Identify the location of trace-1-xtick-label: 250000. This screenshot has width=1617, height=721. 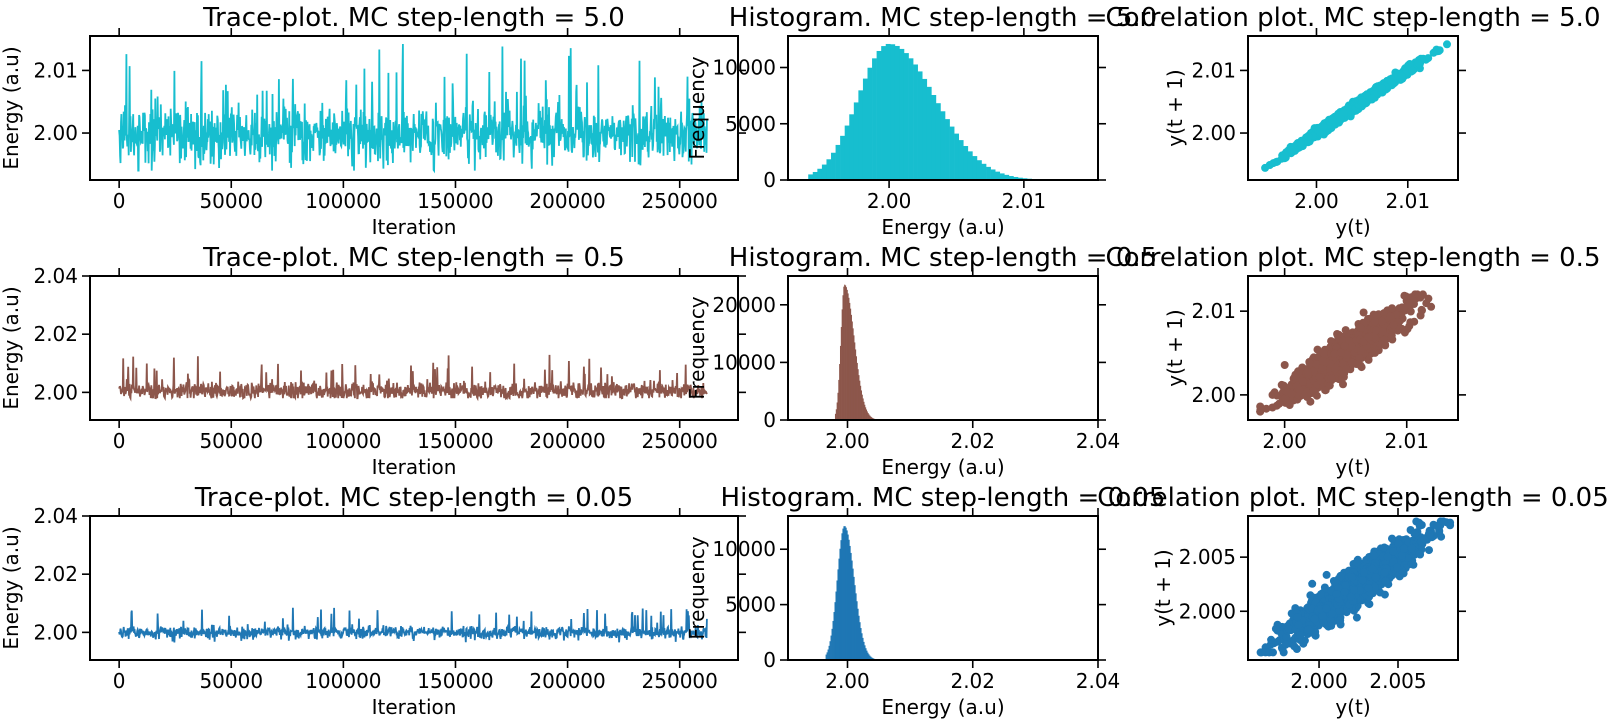
(680, 201).